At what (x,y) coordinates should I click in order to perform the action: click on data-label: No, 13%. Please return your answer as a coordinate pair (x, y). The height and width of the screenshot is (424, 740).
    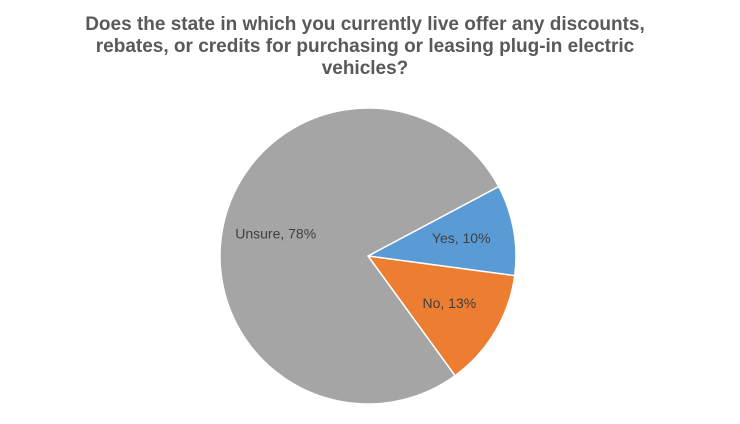
    Looking at the image, I should click on (449, 303).